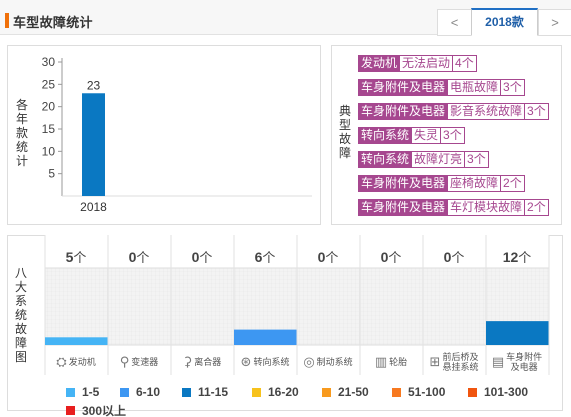  Describe the element at coordinates (49, 129) in the screenshot. I see `y-tick-label: 15` at that location.